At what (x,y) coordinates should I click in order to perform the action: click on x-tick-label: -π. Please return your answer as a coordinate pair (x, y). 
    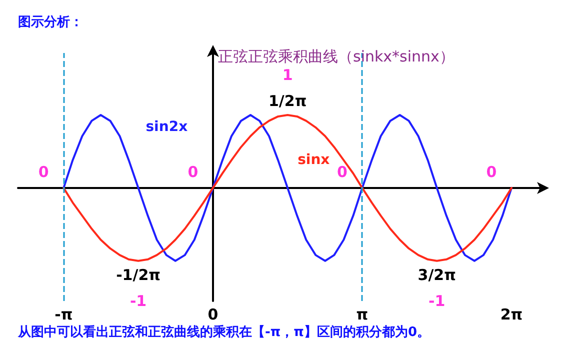
    Looking at the image, I should click on (63, 315).